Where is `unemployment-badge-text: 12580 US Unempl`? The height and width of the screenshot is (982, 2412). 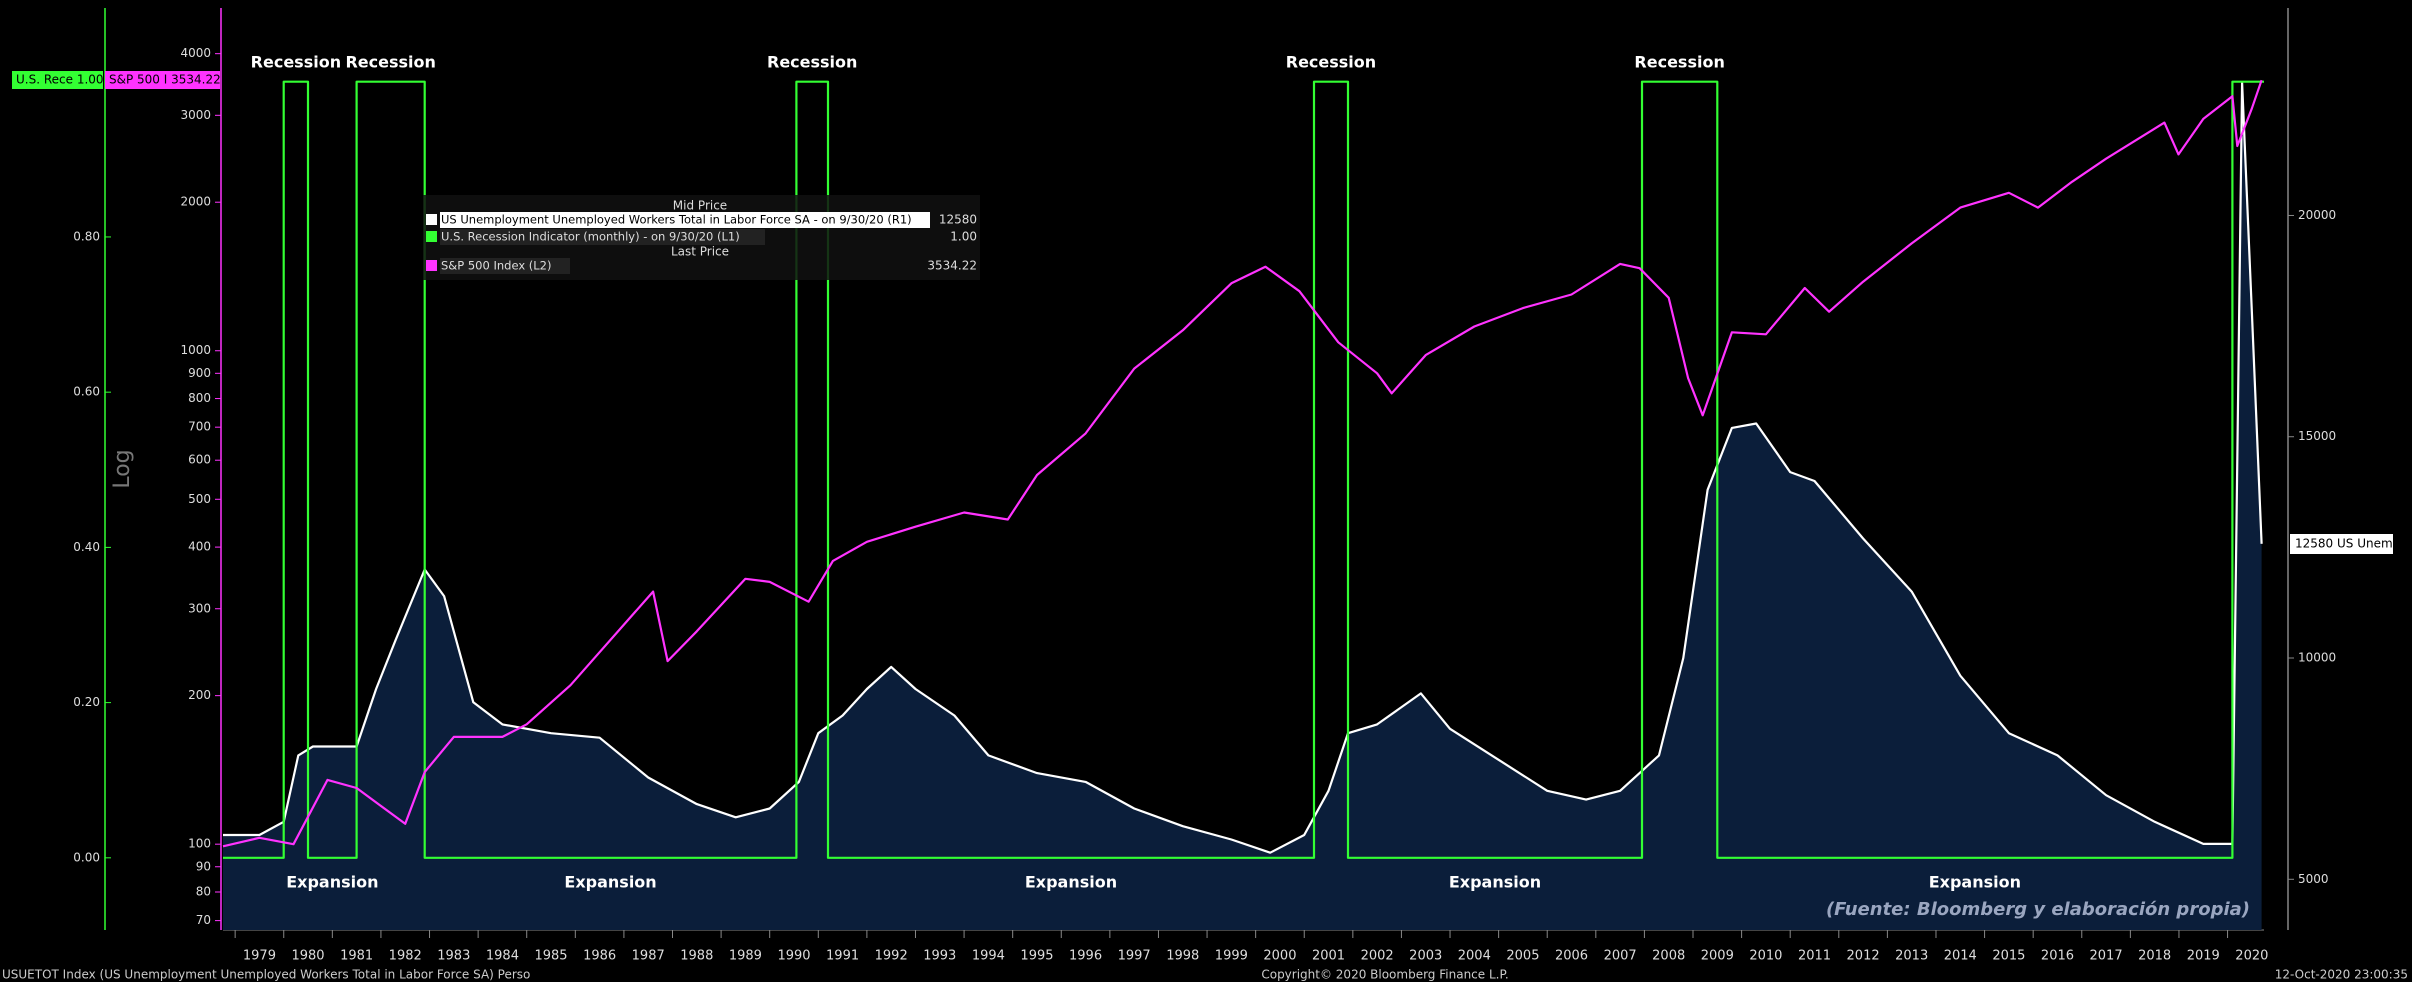
unemployment-badge-text: 12580 US Unempl is located at coordinates (2349, 544).